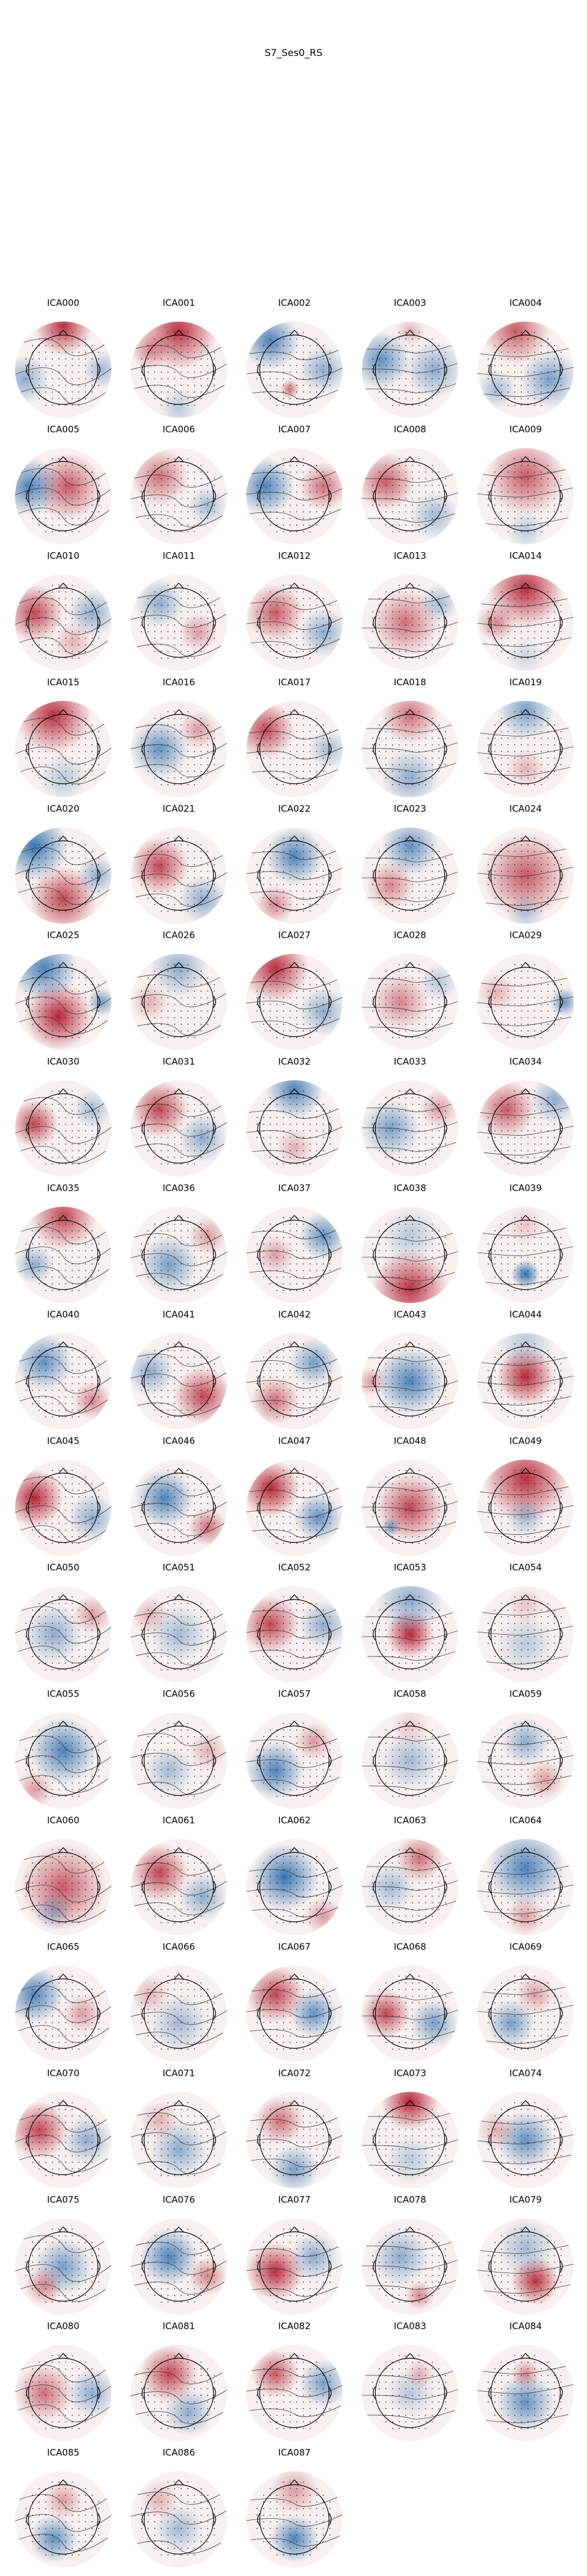  I want to click on ica-component: ICA050, so click(63, 1626).